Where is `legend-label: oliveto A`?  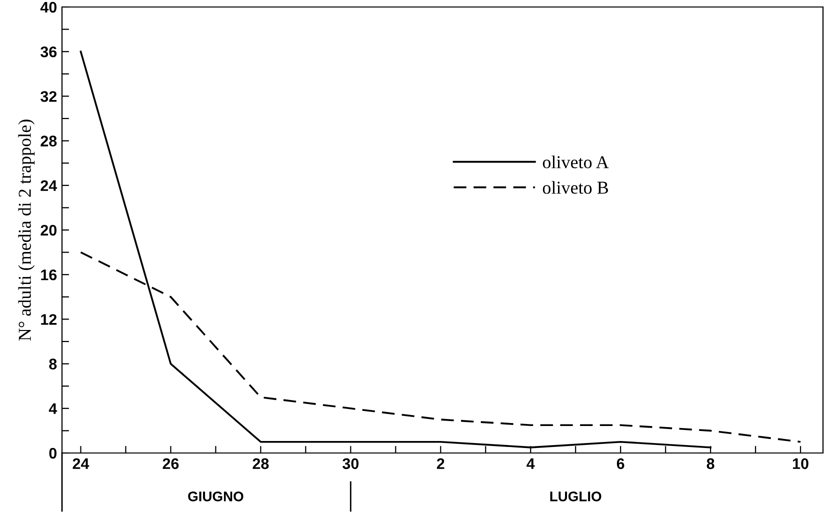
legend-label: oliveto A is located at coordinates (575, 162).